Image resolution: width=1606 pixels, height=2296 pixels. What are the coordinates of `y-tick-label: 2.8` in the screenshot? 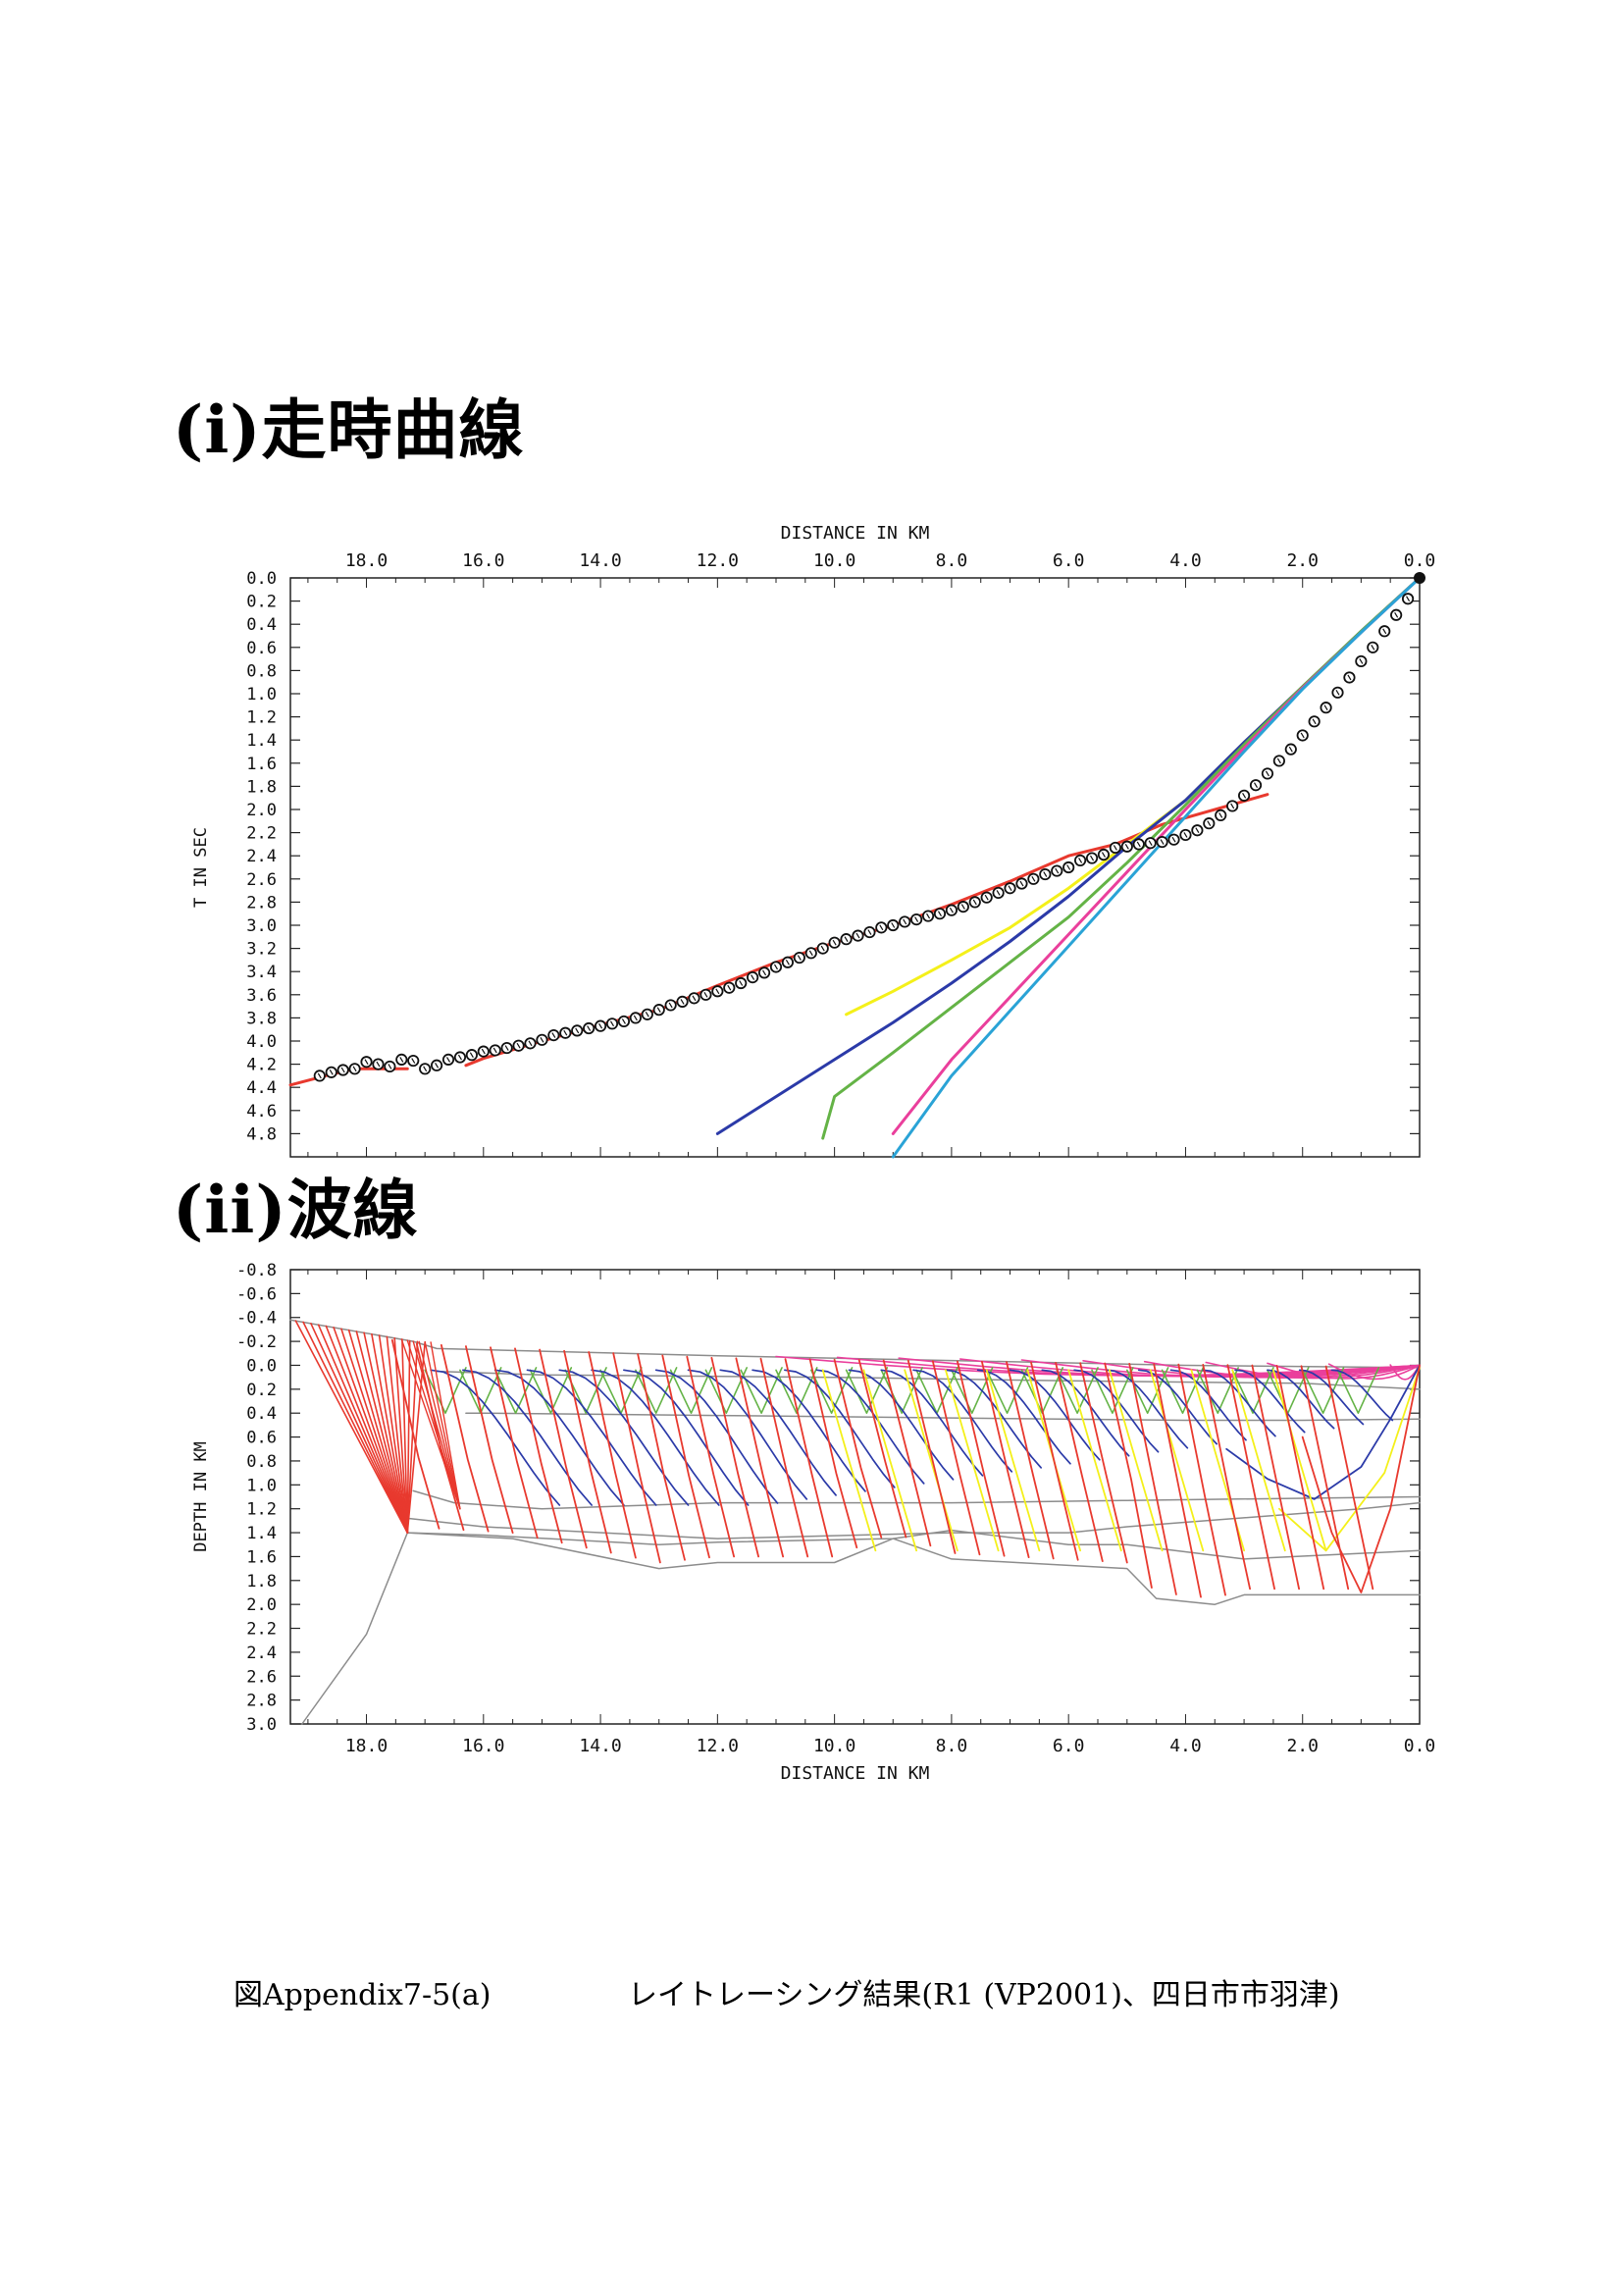 It's located at (261, 1701).